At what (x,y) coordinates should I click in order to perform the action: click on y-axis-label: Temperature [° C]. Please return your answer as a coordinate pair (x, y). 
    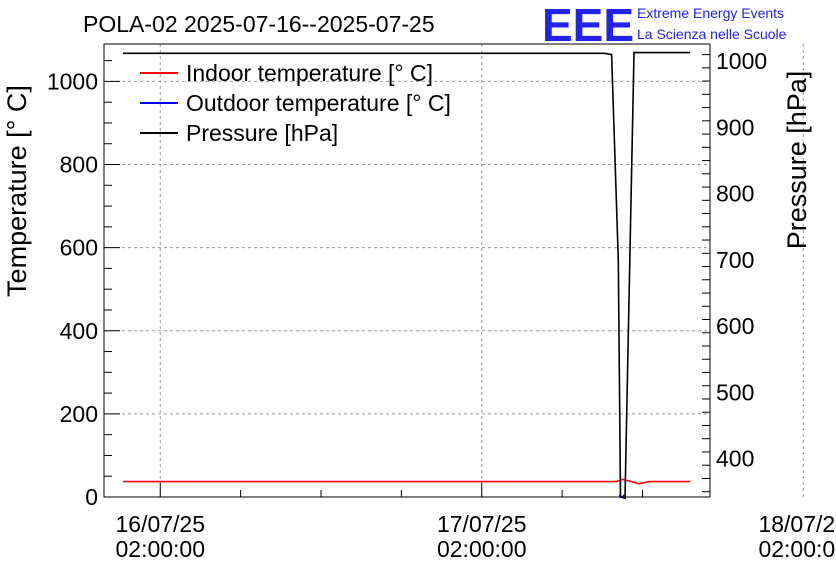
    Looking at the image, I should click on (17, 191).